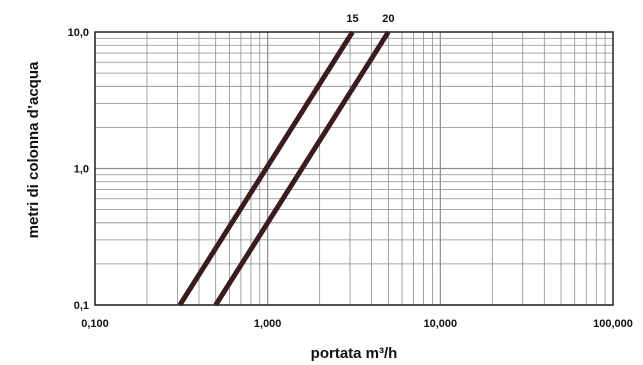 Image resolution: width=643 pixels, height=365 pixels. Describe the element at coordinates (81, 306) in the screenshot. I see `y-tick-label: 0,1` at that location.